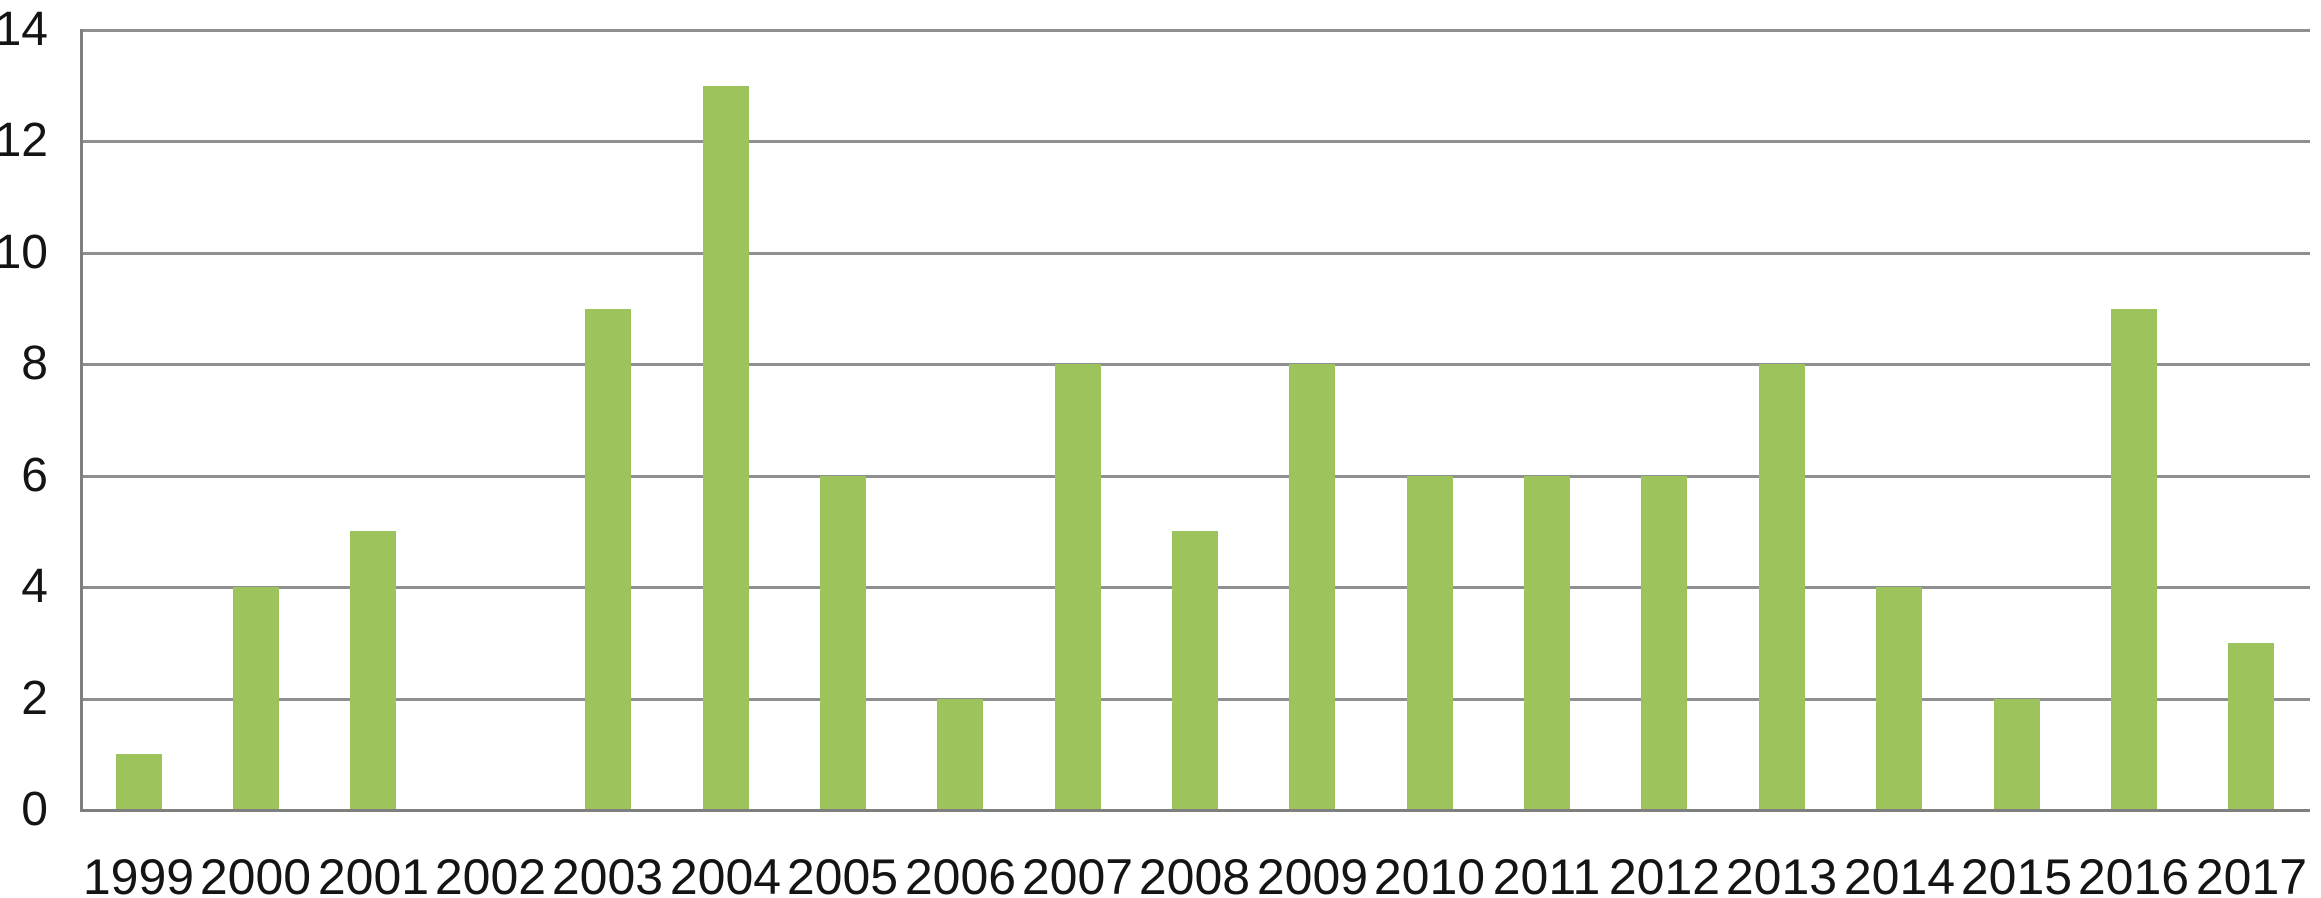 This screenshot has height=898, width=2321. What do you see at coordinates (1195, 670) in the screenshot?
I see `bar-2008` at bounding box center [1195, 670].